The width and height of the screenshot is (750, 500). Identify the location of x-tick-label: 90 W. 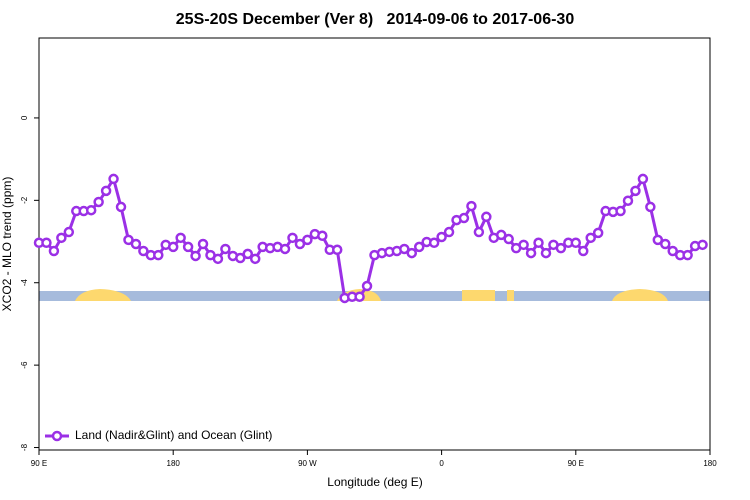
(307, 463).